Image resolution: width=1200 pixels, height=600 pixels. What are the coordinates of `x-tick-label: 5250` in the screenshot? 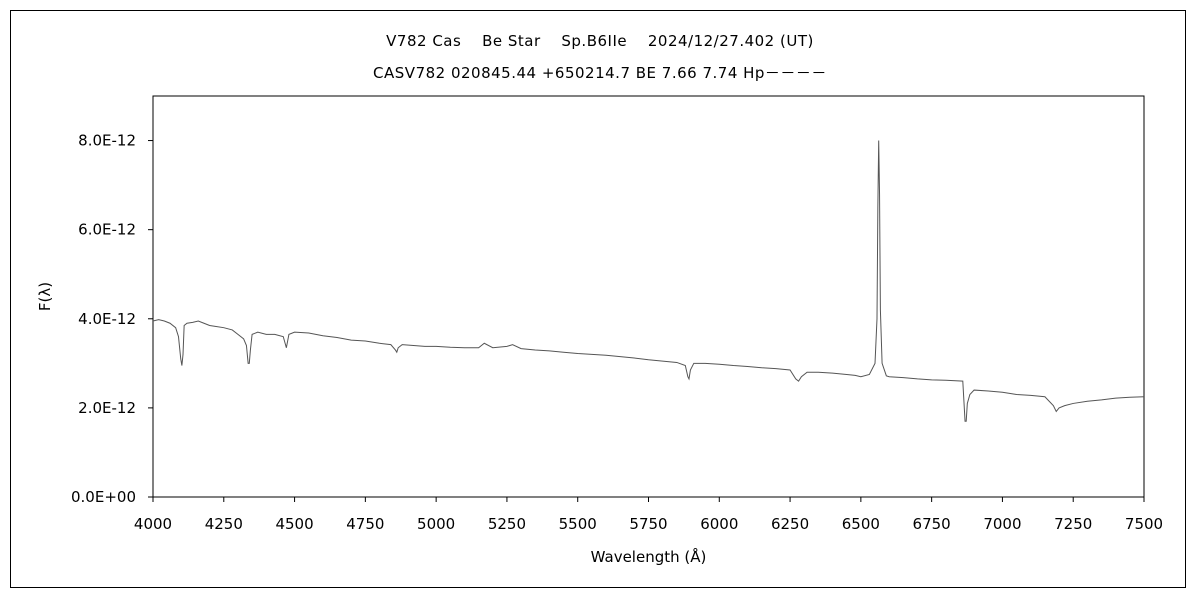 It's located at (507, 524).